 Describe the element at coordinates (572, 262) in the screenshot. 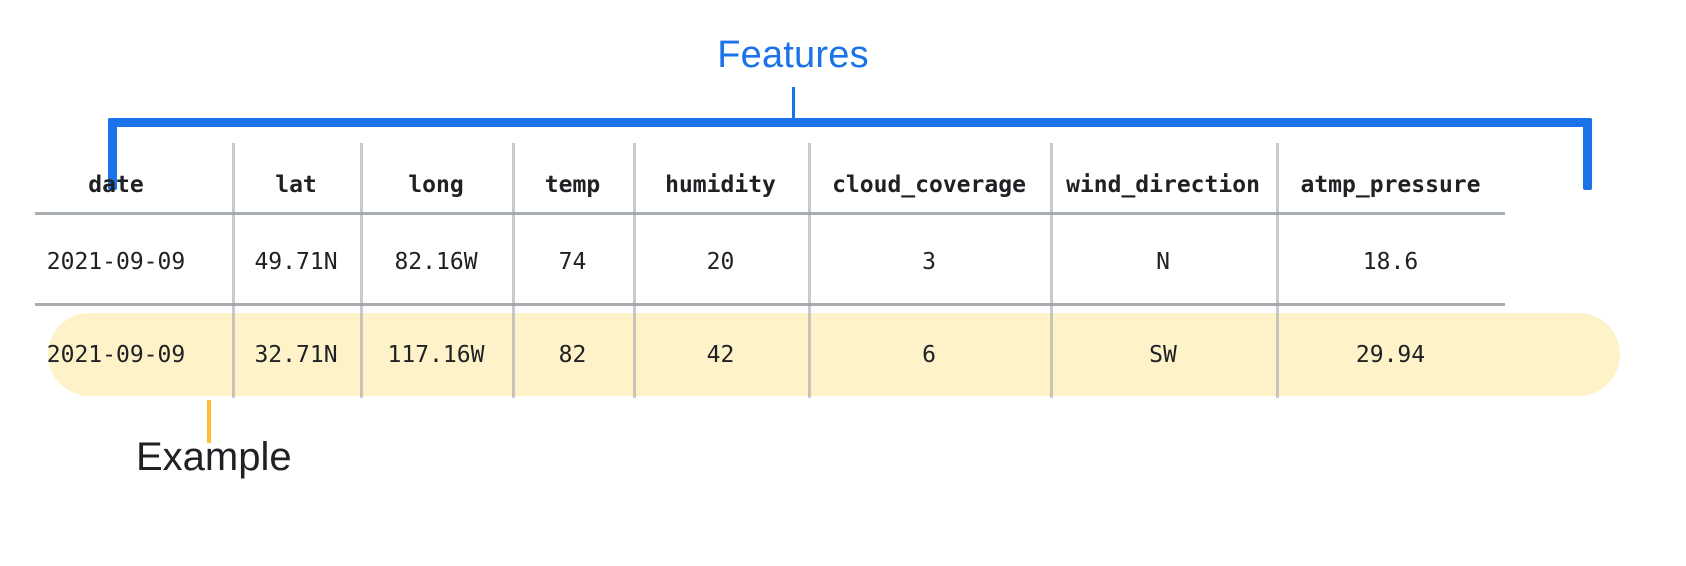

I see `cell-row0-temp: 74` at that location.